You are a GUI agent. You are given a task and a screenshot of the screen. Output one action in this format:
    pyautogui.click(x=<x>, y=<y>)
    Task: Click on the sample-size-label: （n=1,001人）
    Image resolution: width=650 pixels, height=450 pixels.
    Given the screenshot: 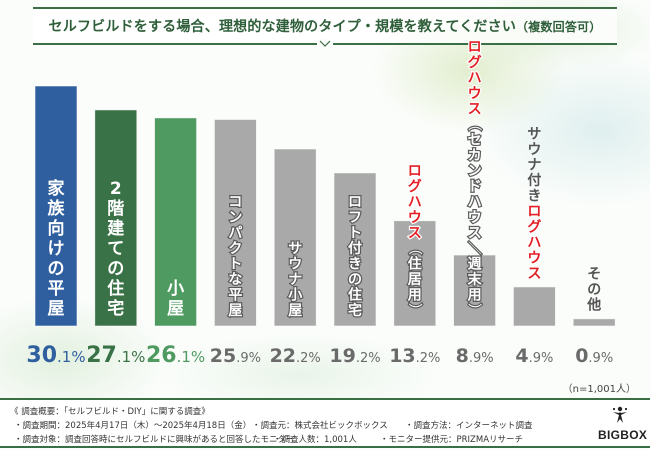 What is the action you would take?
    pyautogui.click(x=599, y=389)
    